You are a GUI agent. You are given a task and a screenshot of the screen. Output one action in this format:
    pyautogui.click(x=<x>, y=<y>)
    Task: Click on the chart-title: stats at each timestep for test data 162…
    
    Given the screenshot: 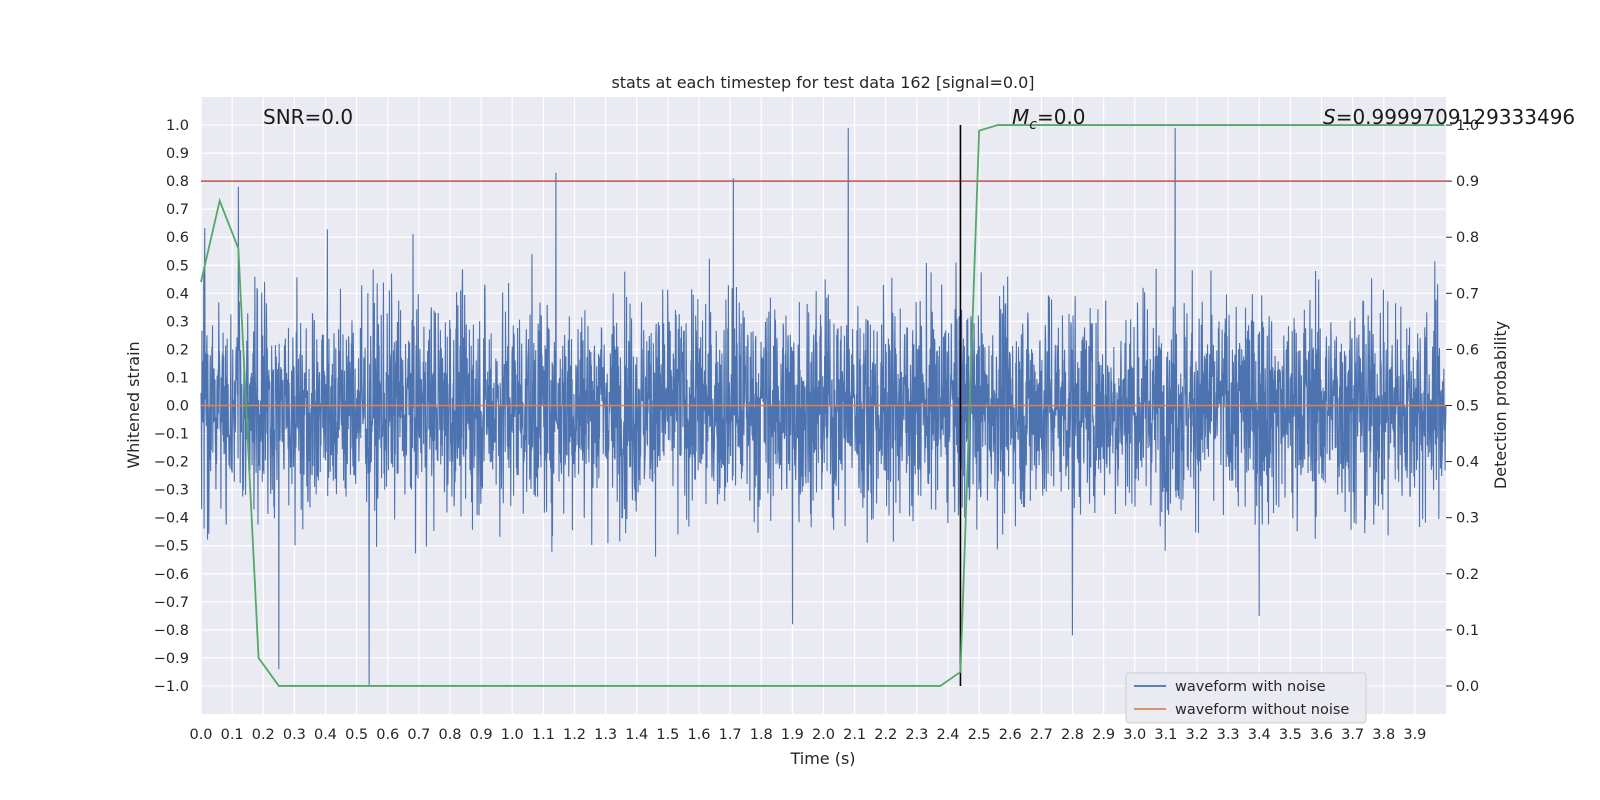 What is the action you would take?
    pyautogui.click(x=822, y=82)
    